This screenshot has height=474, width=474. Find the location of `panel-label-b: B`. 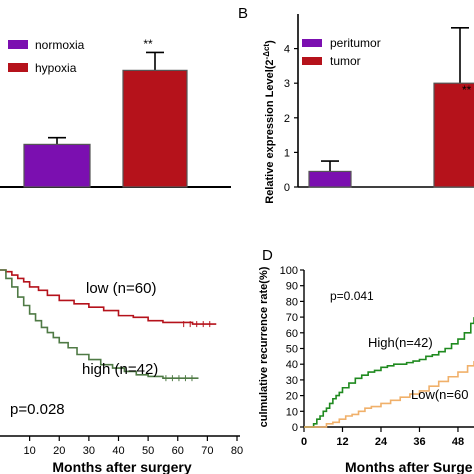

panel-label-b: B is located at coordinates (243, 13).